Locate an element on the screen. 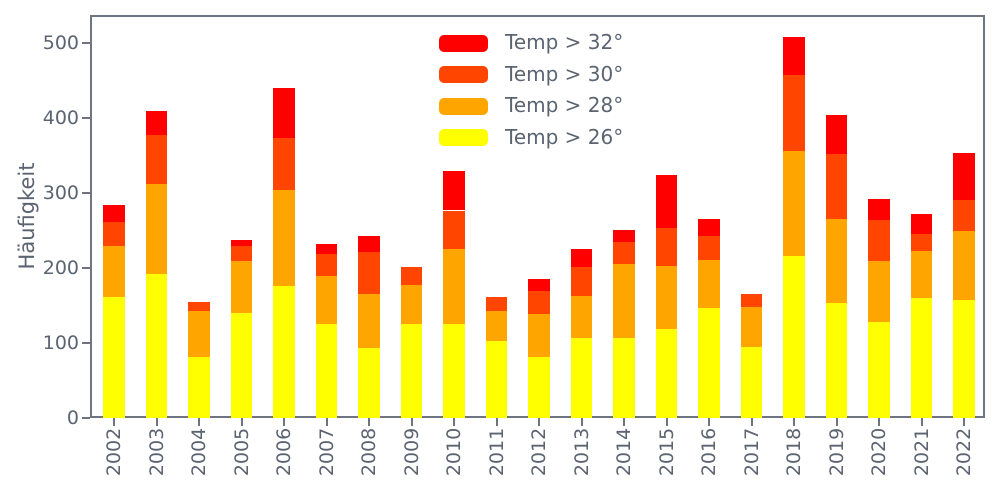 Image resolution: width=1000 pixels, height=500 pixels. x-tick-label: 2018 is located at coordinates (794, 452).